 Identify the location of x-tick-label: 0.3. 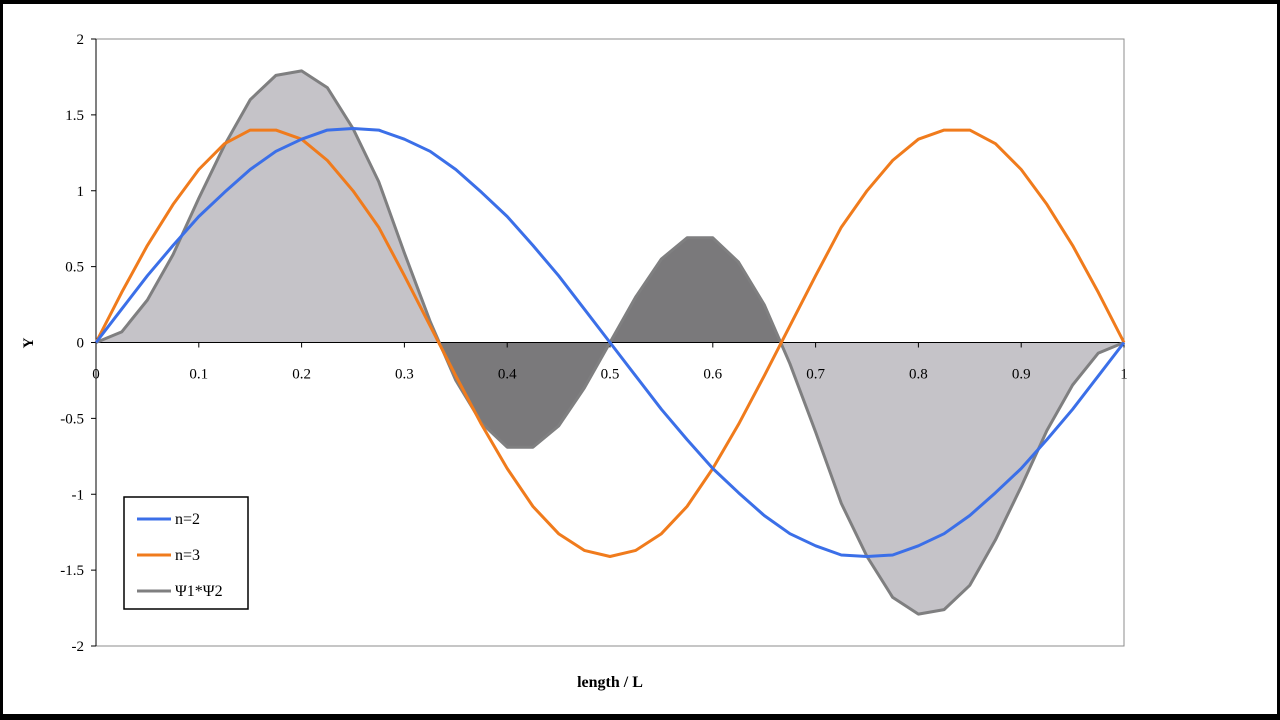
(404, 375).